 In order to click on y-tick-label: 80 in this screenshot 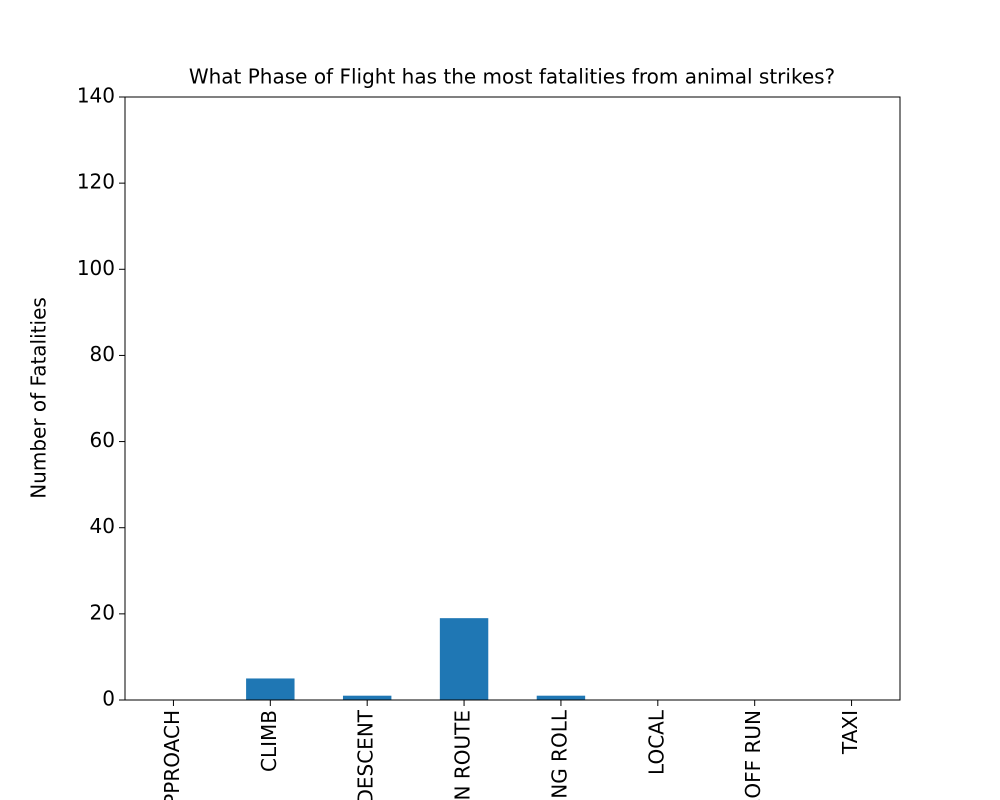, I will do `click(102, 354)`.